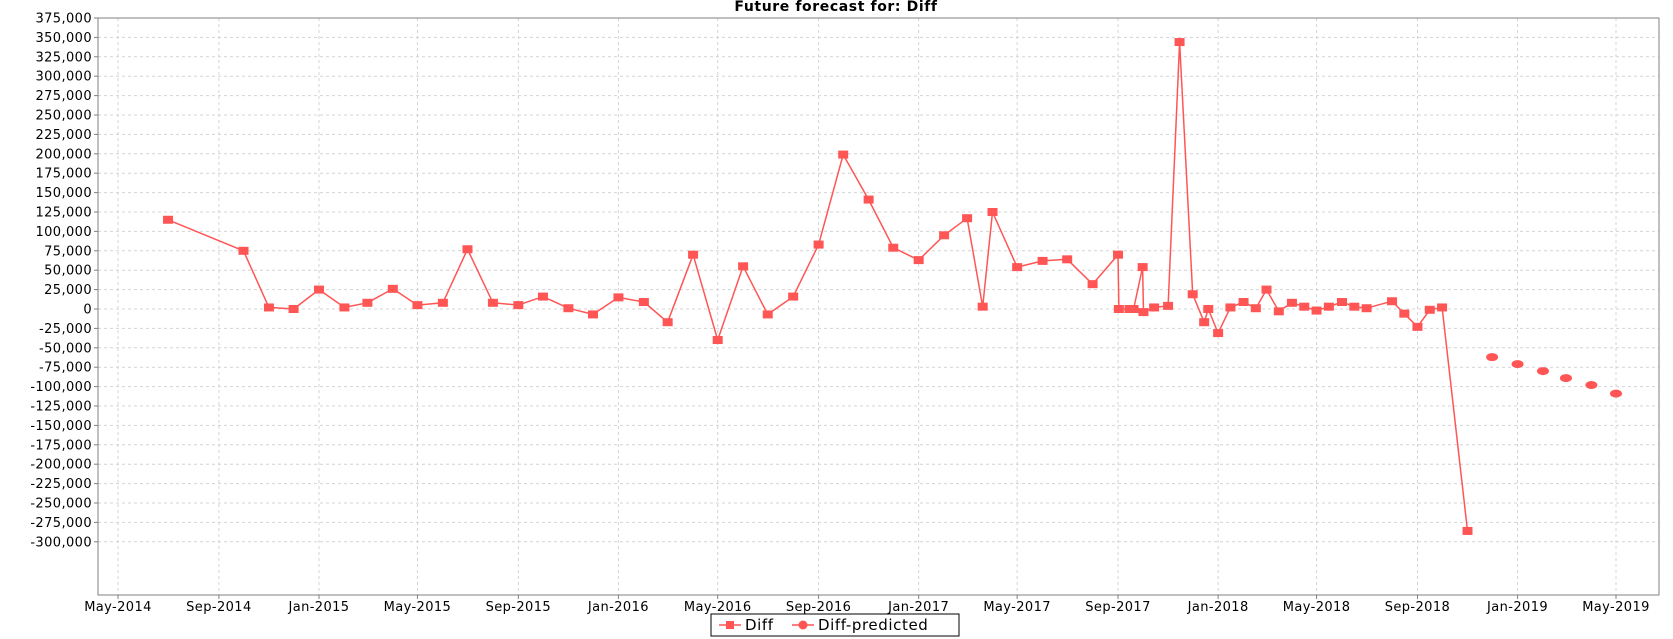  Describe the element at coordinates (818, 607) in the screenshot. I see `x-tick-label: Sep-2016` at that location.